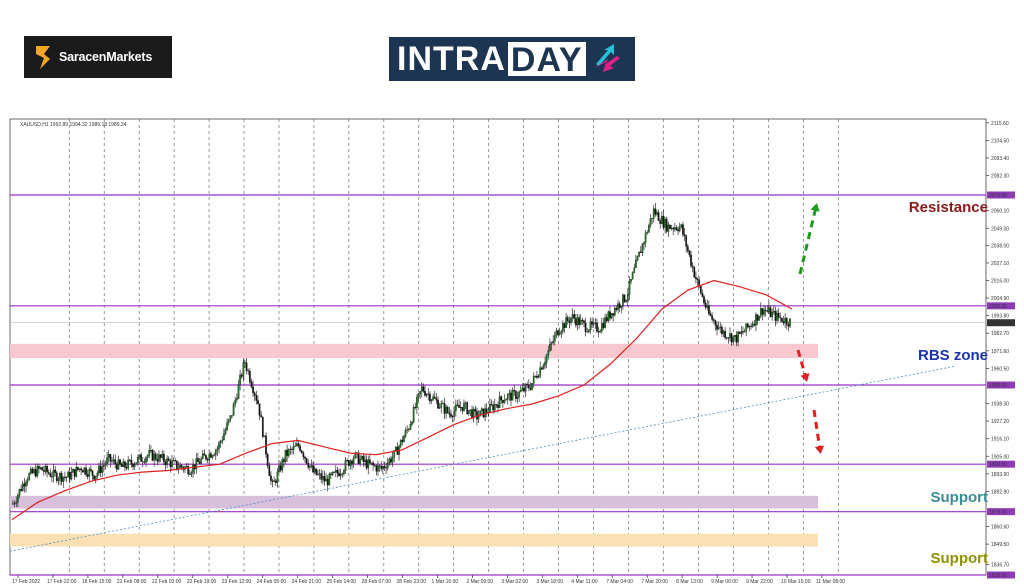  What do you see at coordinates (62, 582) in the screenshot?
I see `x-tick-label: 17 Feb 22:00` at bounding box center [62, 582].